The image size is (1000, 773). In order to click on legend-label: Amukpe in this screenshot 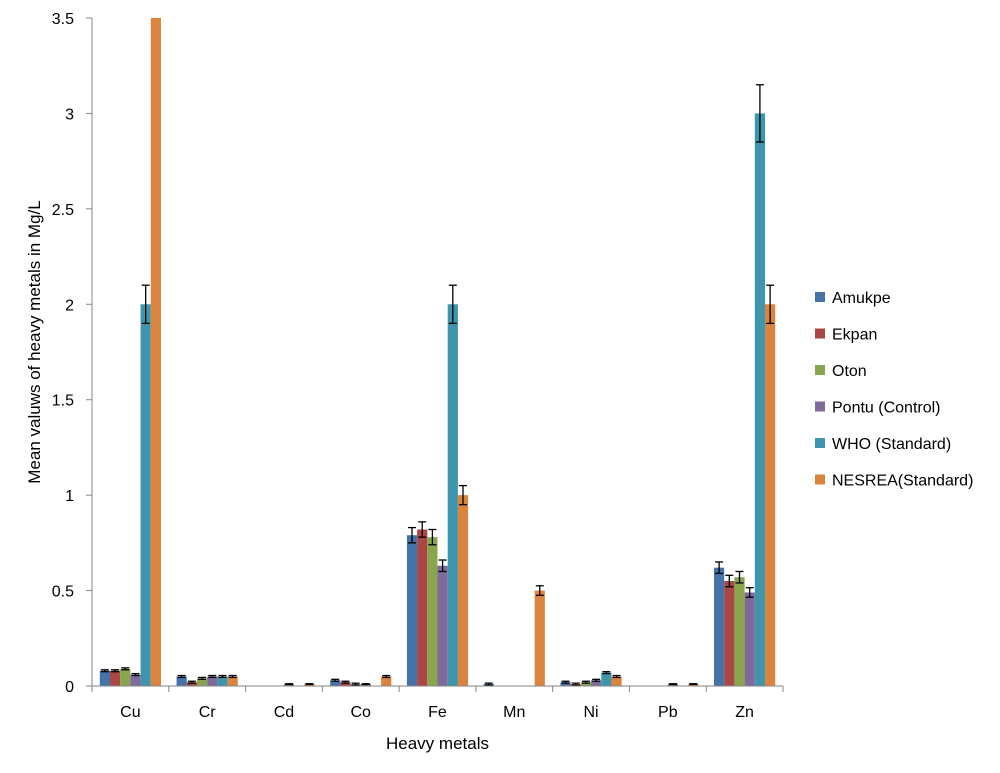, I will do `click(861, 298)`.